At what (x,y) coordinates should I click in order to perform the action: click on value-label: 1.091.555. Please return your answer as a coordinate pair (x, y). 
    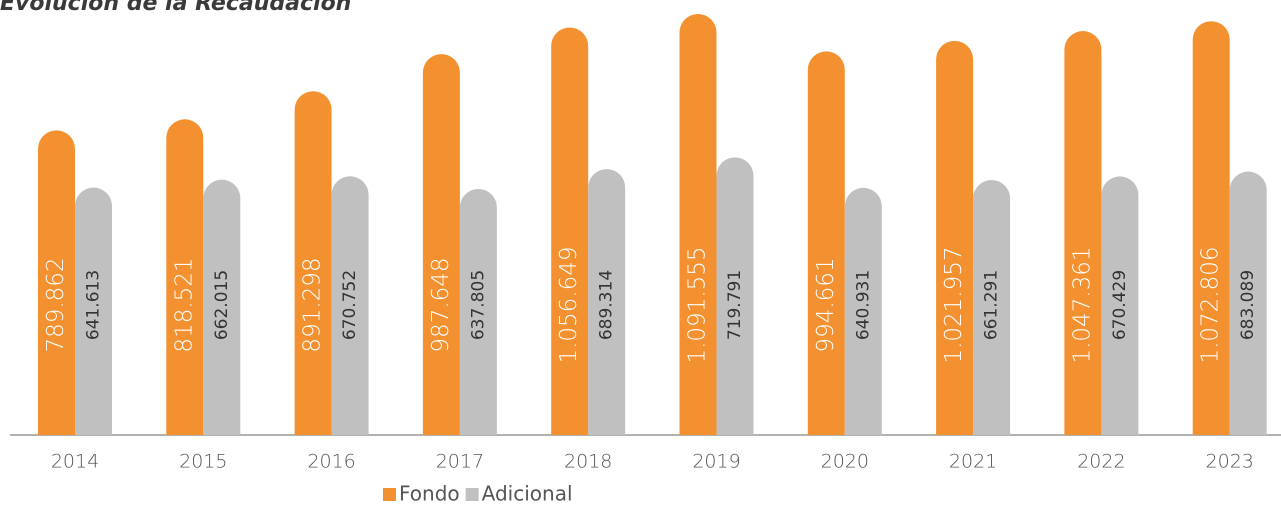
    Looking at the image, I should click on (698, 304).